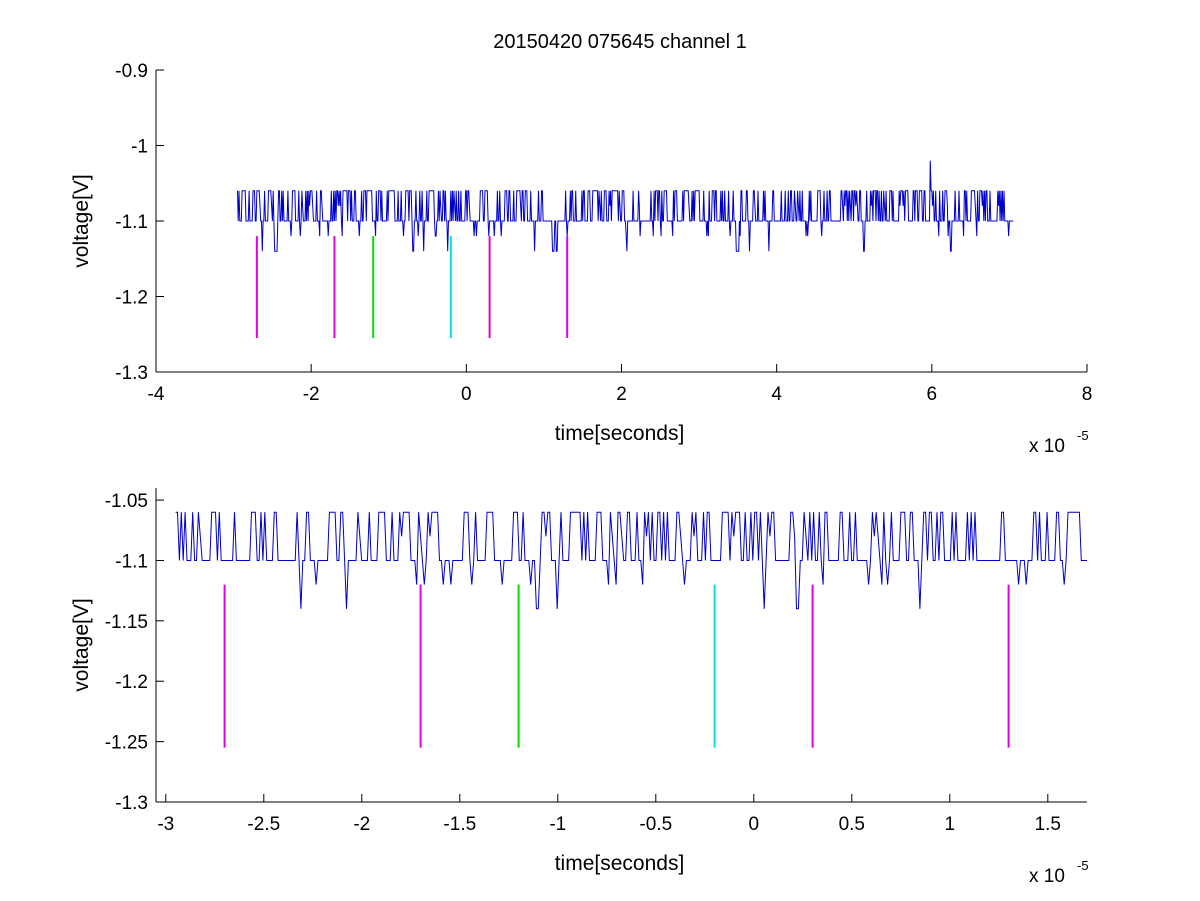 This screenshot has height=901, width=1200. What do you see at coordinates (776, 394) in the screenshot?
I see `x-tick-label: 4` at bounding box center [776, 394].